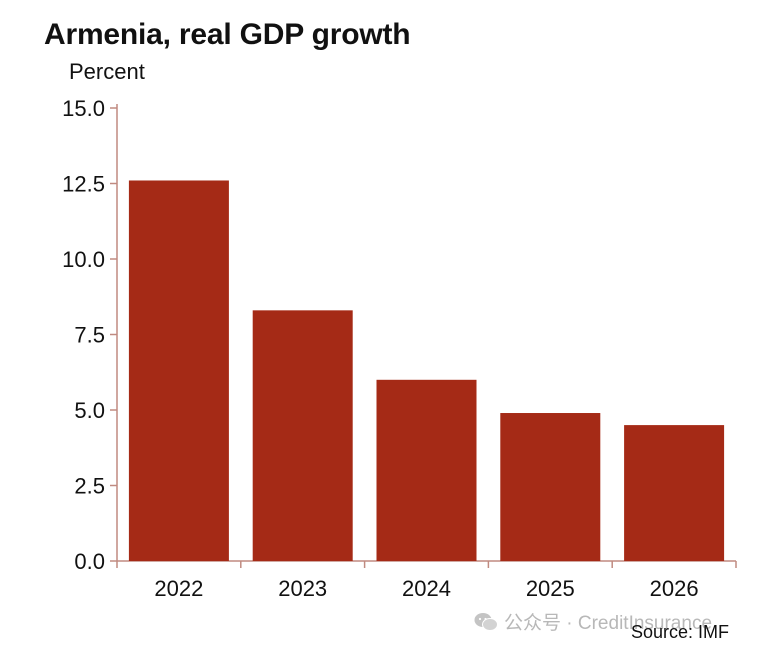 The image size is (784, 651). Describe the element at coordinates (550, 487) in the screenshot. I see `bar-2025` at that location.